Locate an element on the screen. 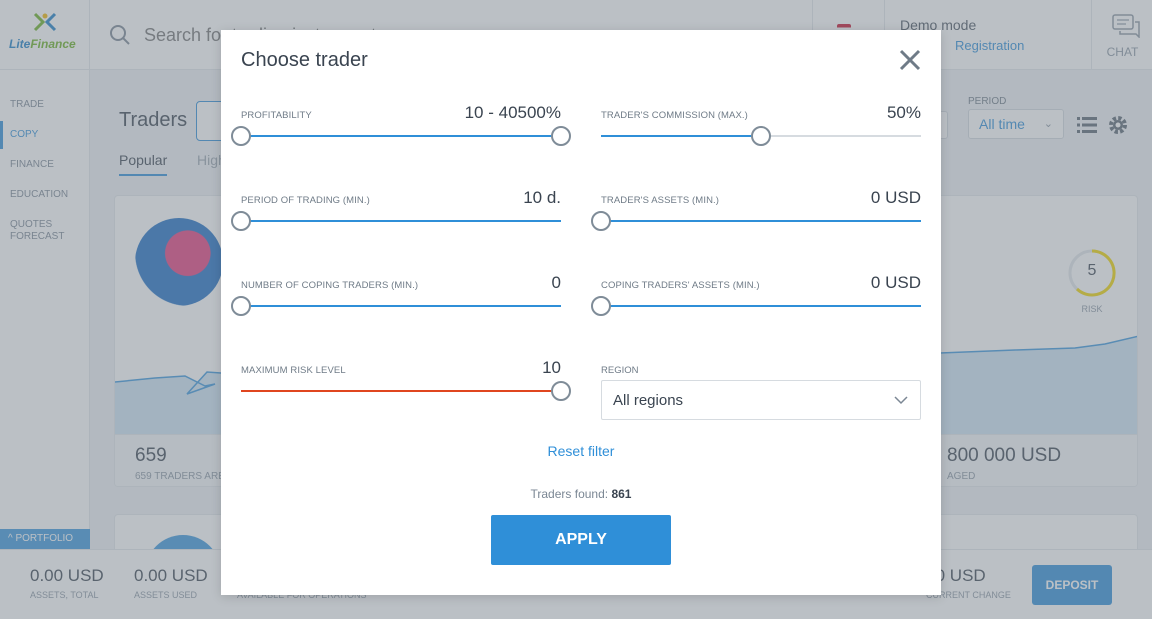  filter-label: COPING TRADERS' ASSETS (MIN.) is located at coordinates (680, 285).